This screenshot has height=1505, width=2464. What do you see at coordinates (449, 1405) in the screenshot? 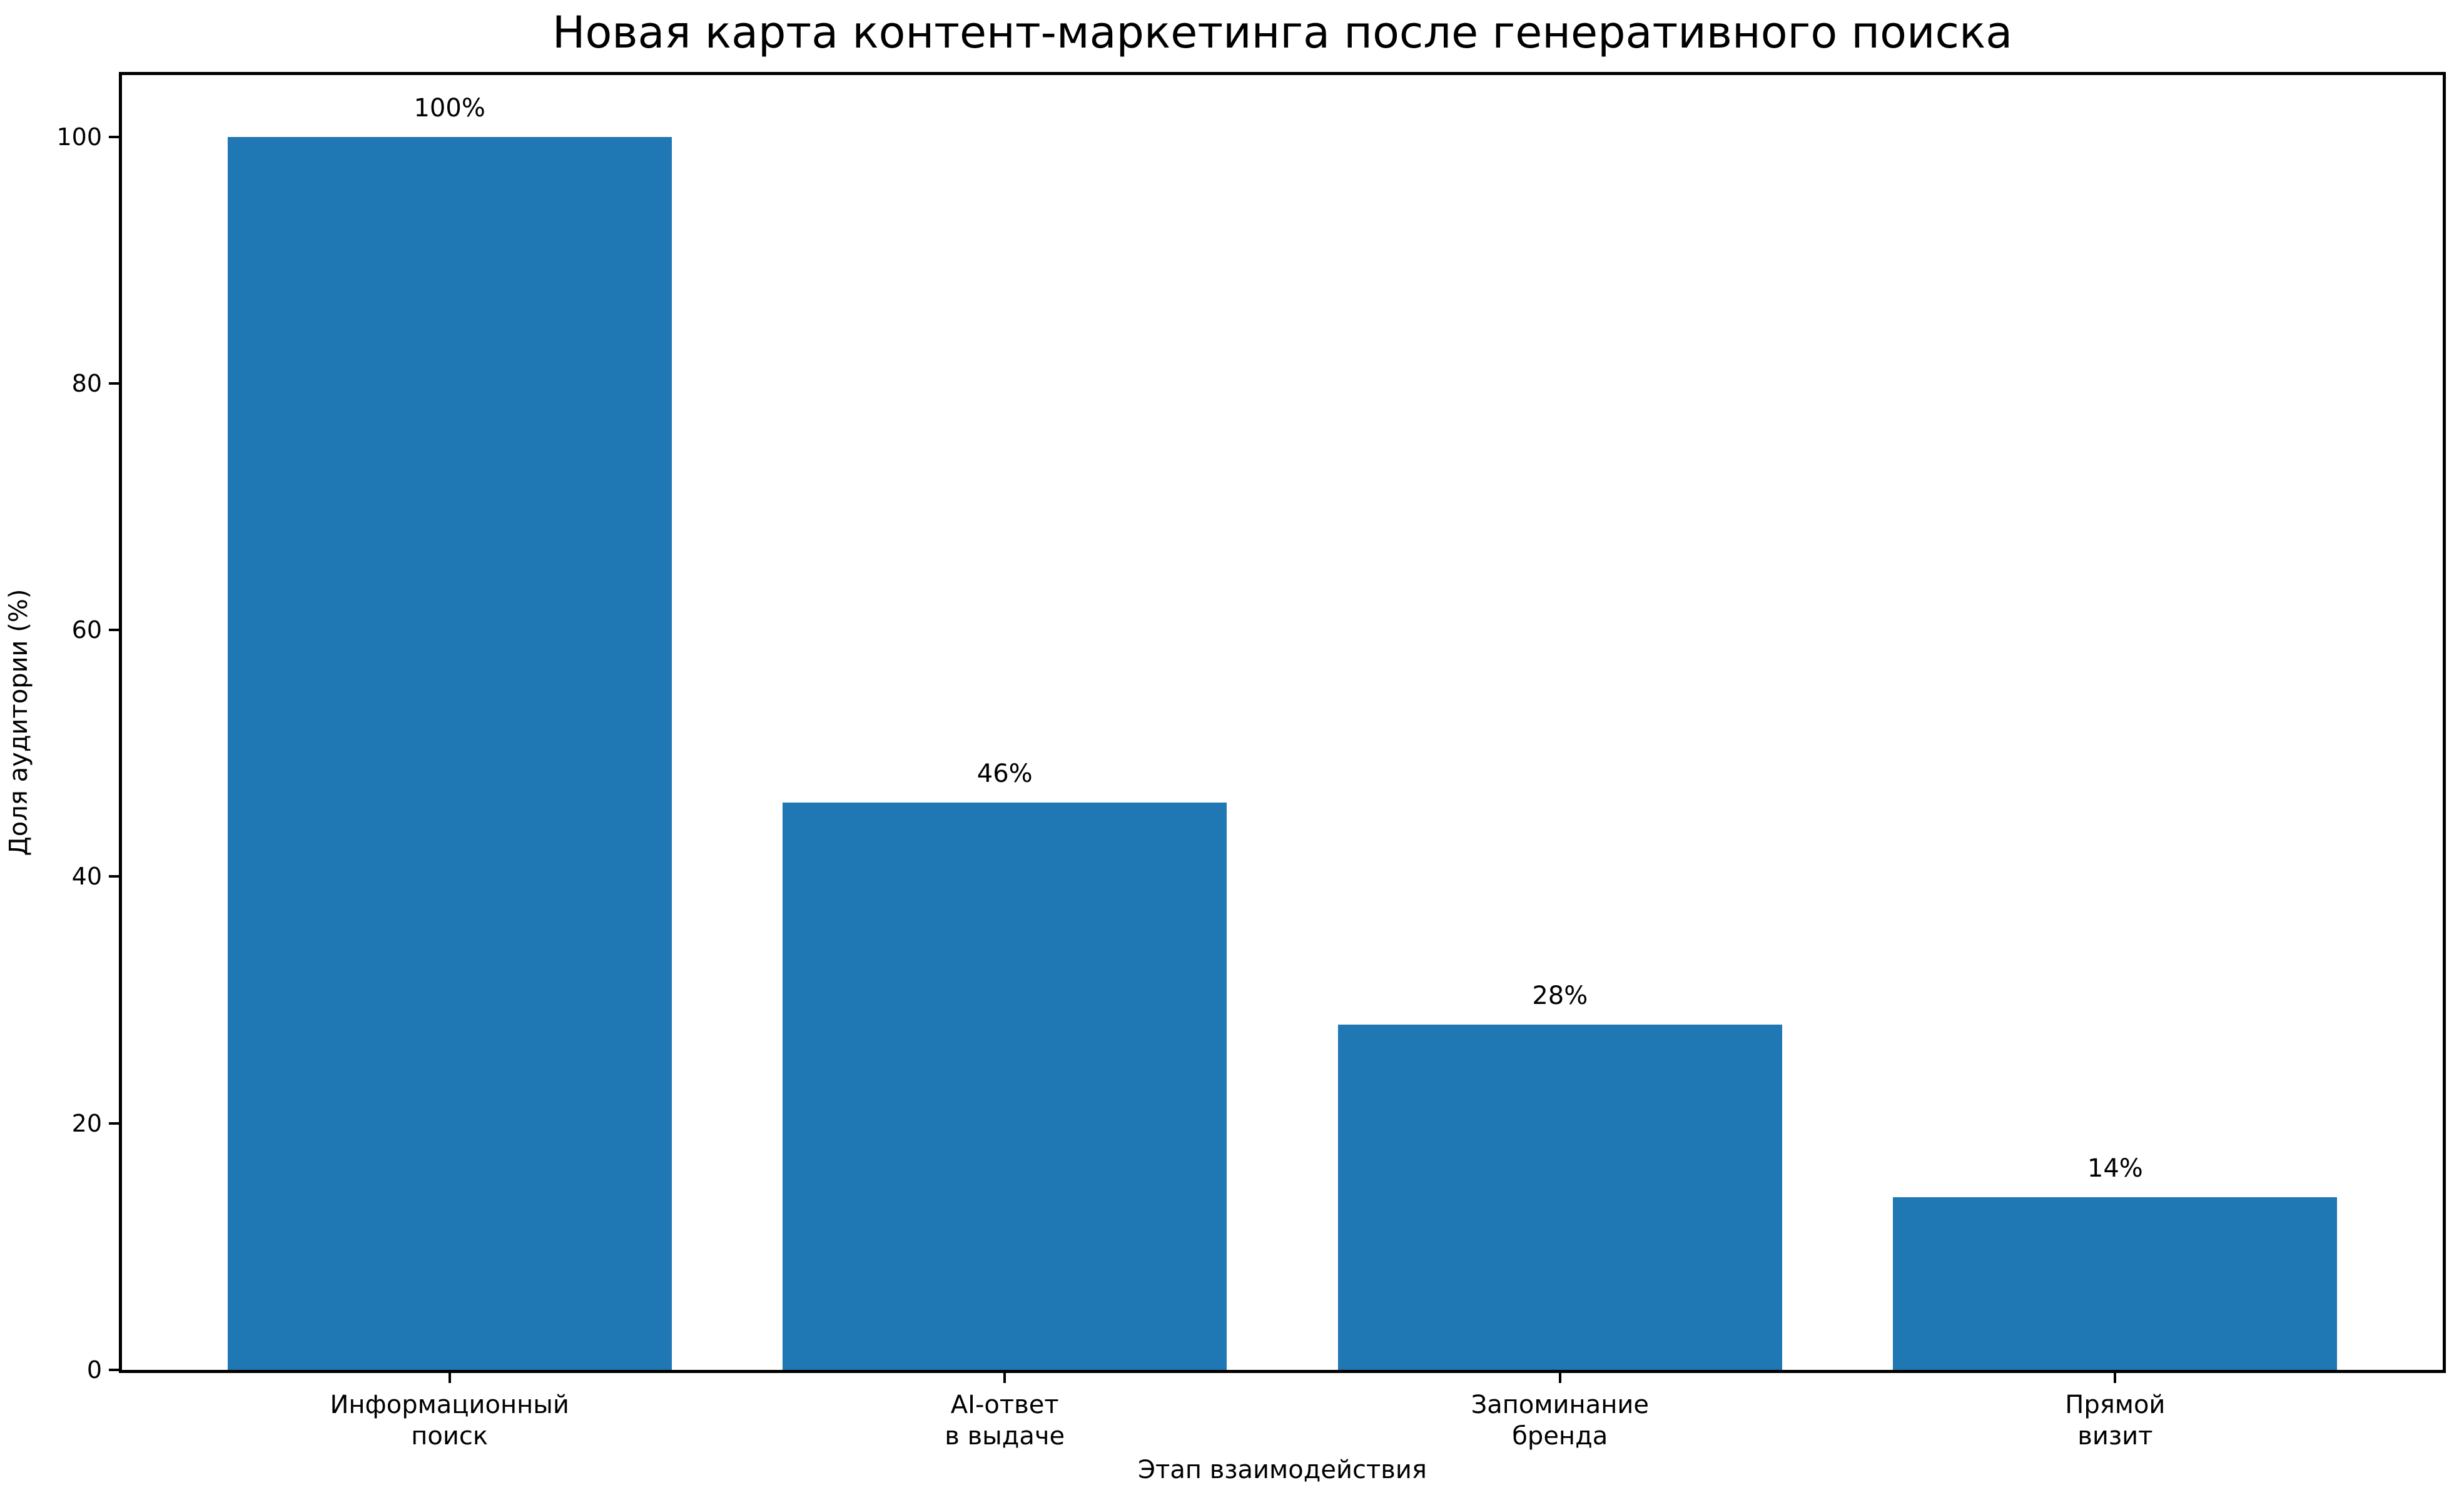
I see `category-label-line: Информационный` at bounding box center [449, 1405].